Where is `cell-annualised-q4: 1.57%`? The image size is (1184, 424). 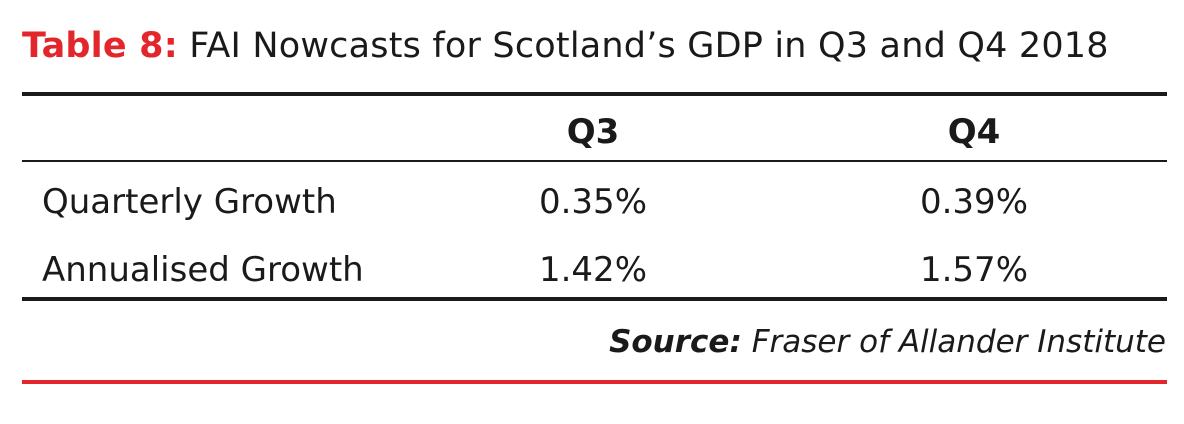 cell-annualised-q4: 1.57% is located at coordinates (973, 270).